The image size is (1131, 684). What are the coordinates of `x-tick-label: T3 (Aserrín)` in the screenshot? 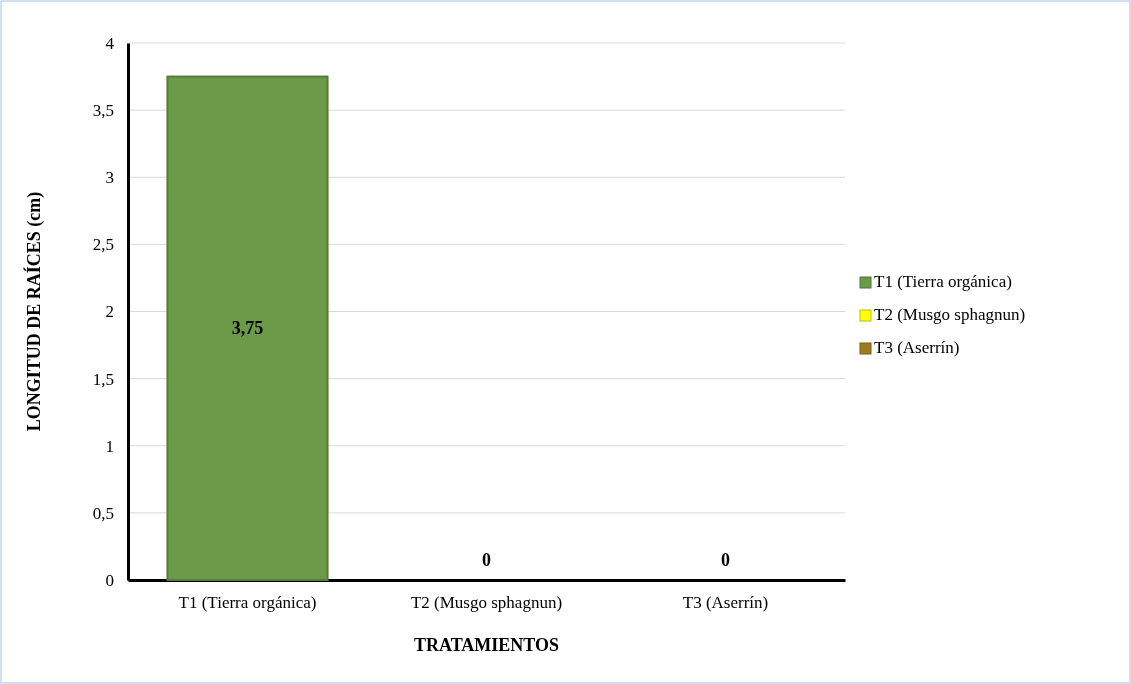 It's located at (725, 603).